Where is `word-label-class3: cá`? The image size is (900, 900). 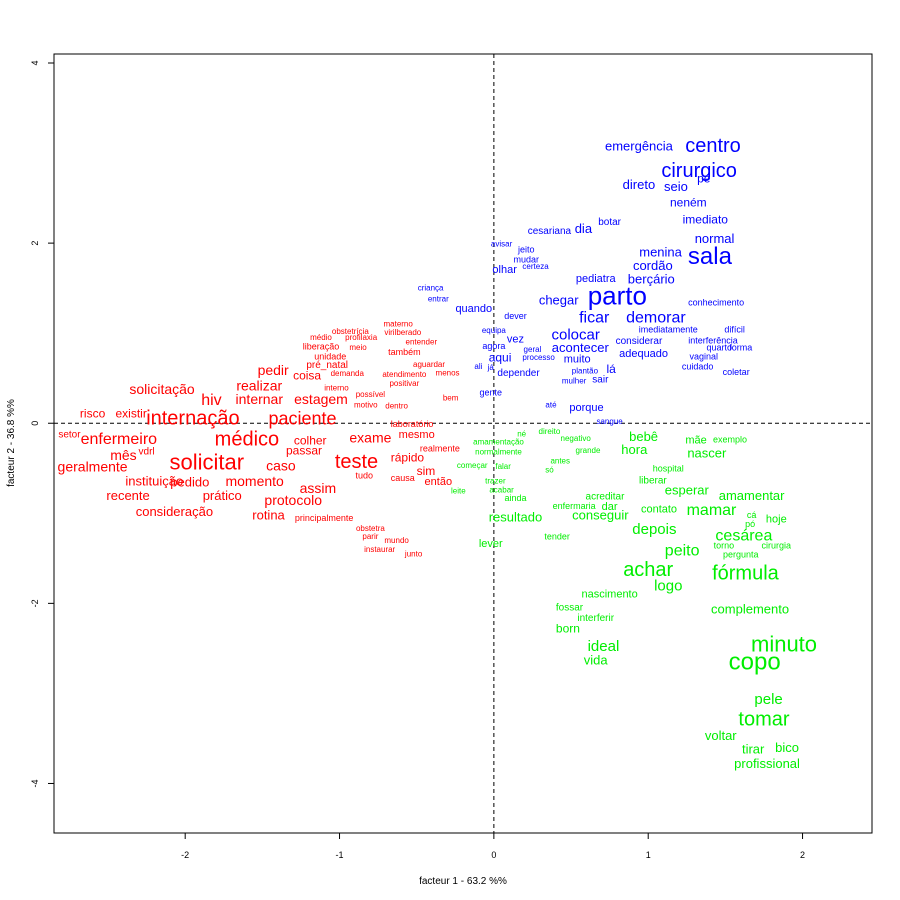 word-label-class3: cá is located at coordinates (752, 515).